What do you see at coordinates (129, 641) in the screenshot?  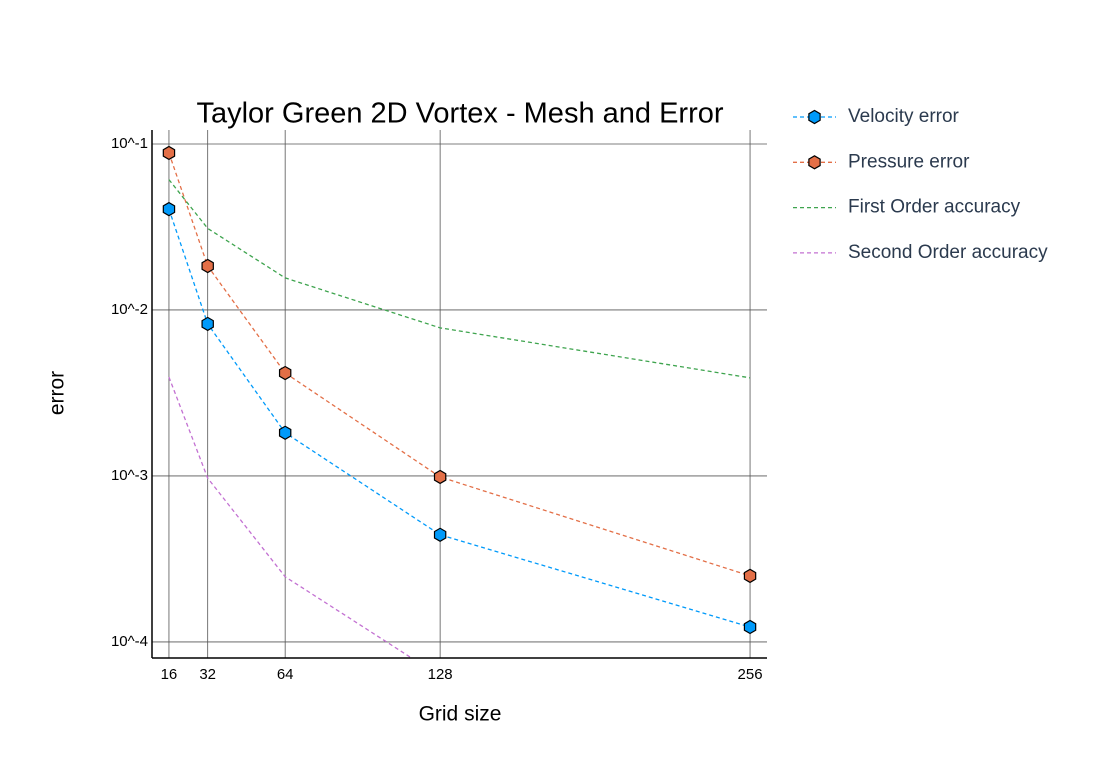 I see `y-tick-label: 10^-4` at bounding box center [129, 641].